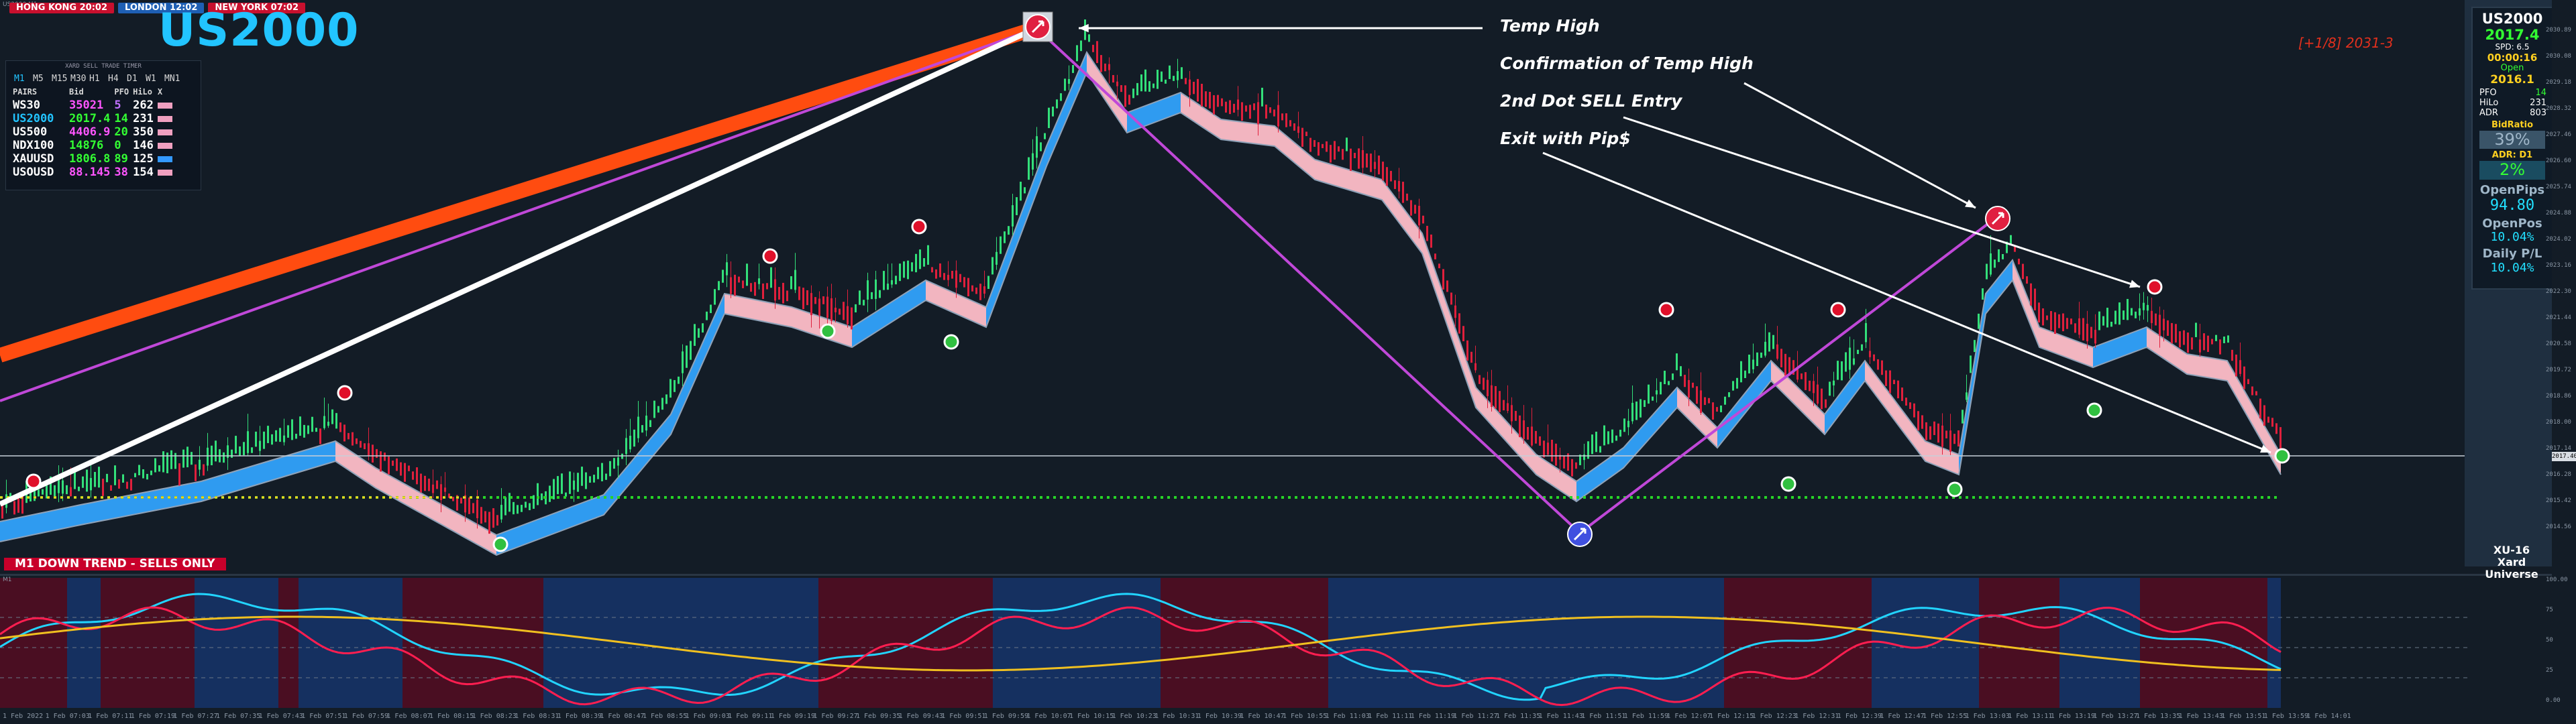  Describe the element at coordinates (94, 145) in the screenshot. I see `table-row: NDX100 14876 0 146` at that location.